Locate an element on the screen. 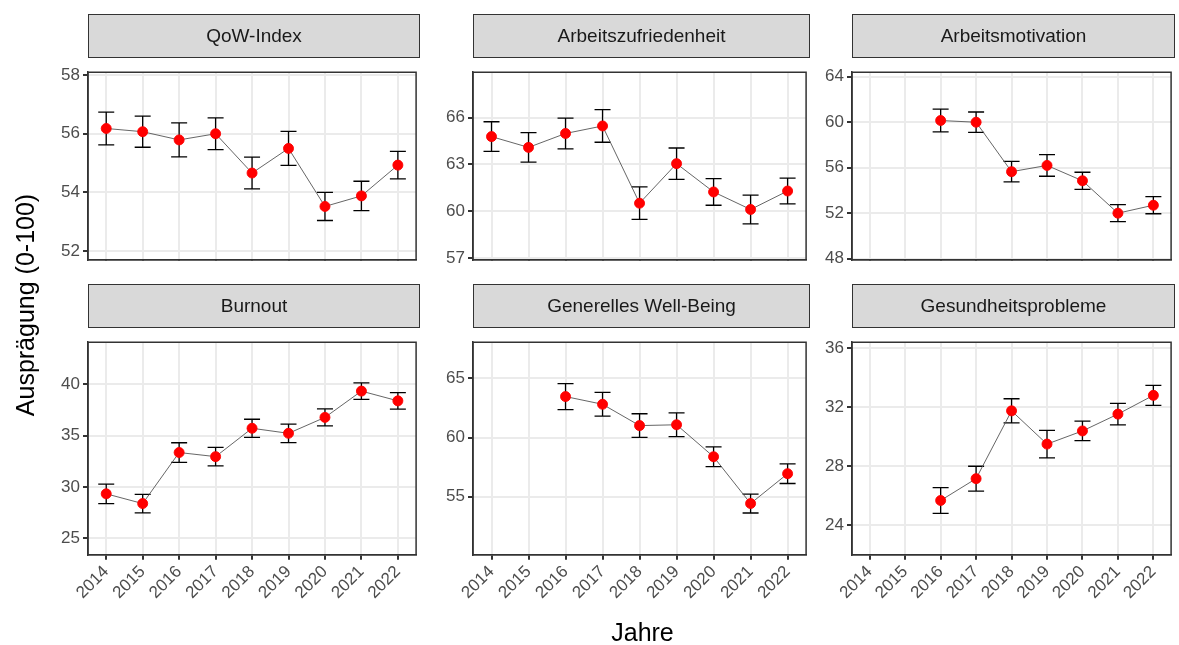 This screenshot has height=645, width=1179. y-tick-label: 55 is located at coordinates (455, 496).